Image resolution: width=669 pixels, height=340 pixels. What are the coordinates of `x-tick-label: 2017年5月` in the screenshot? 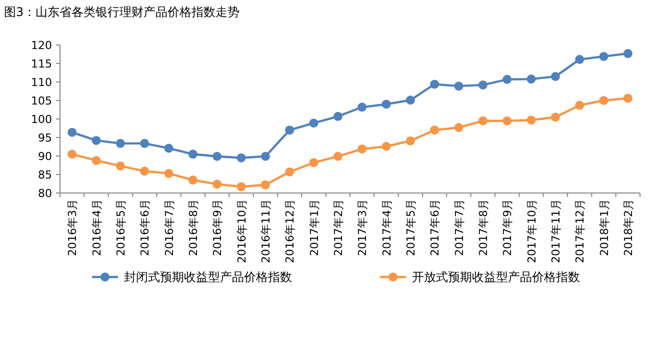 It's located at (411, 227).